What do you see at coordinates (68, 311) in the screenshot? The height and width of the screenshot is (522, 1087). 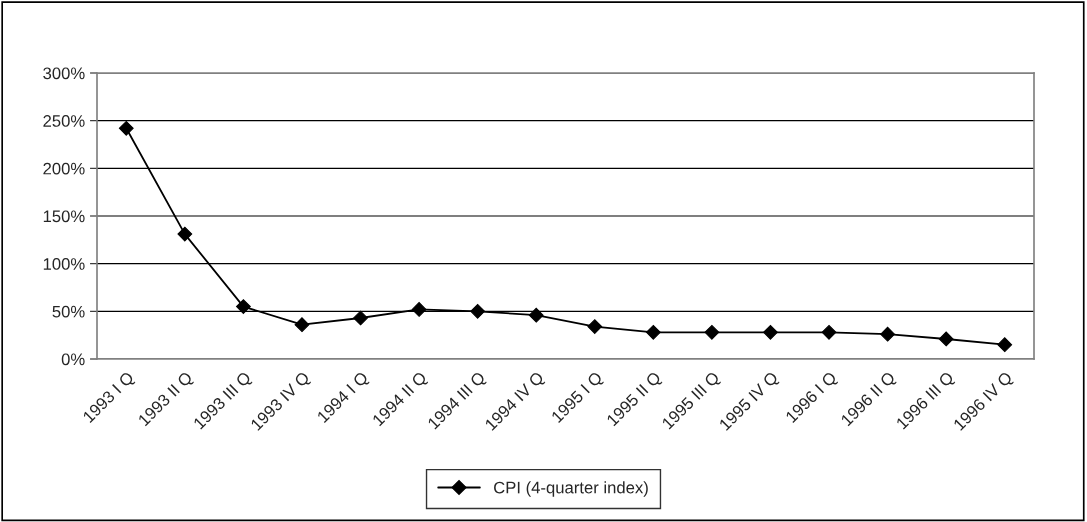 I see `y-tick-label: 50%` at bounding box center [68, 311].